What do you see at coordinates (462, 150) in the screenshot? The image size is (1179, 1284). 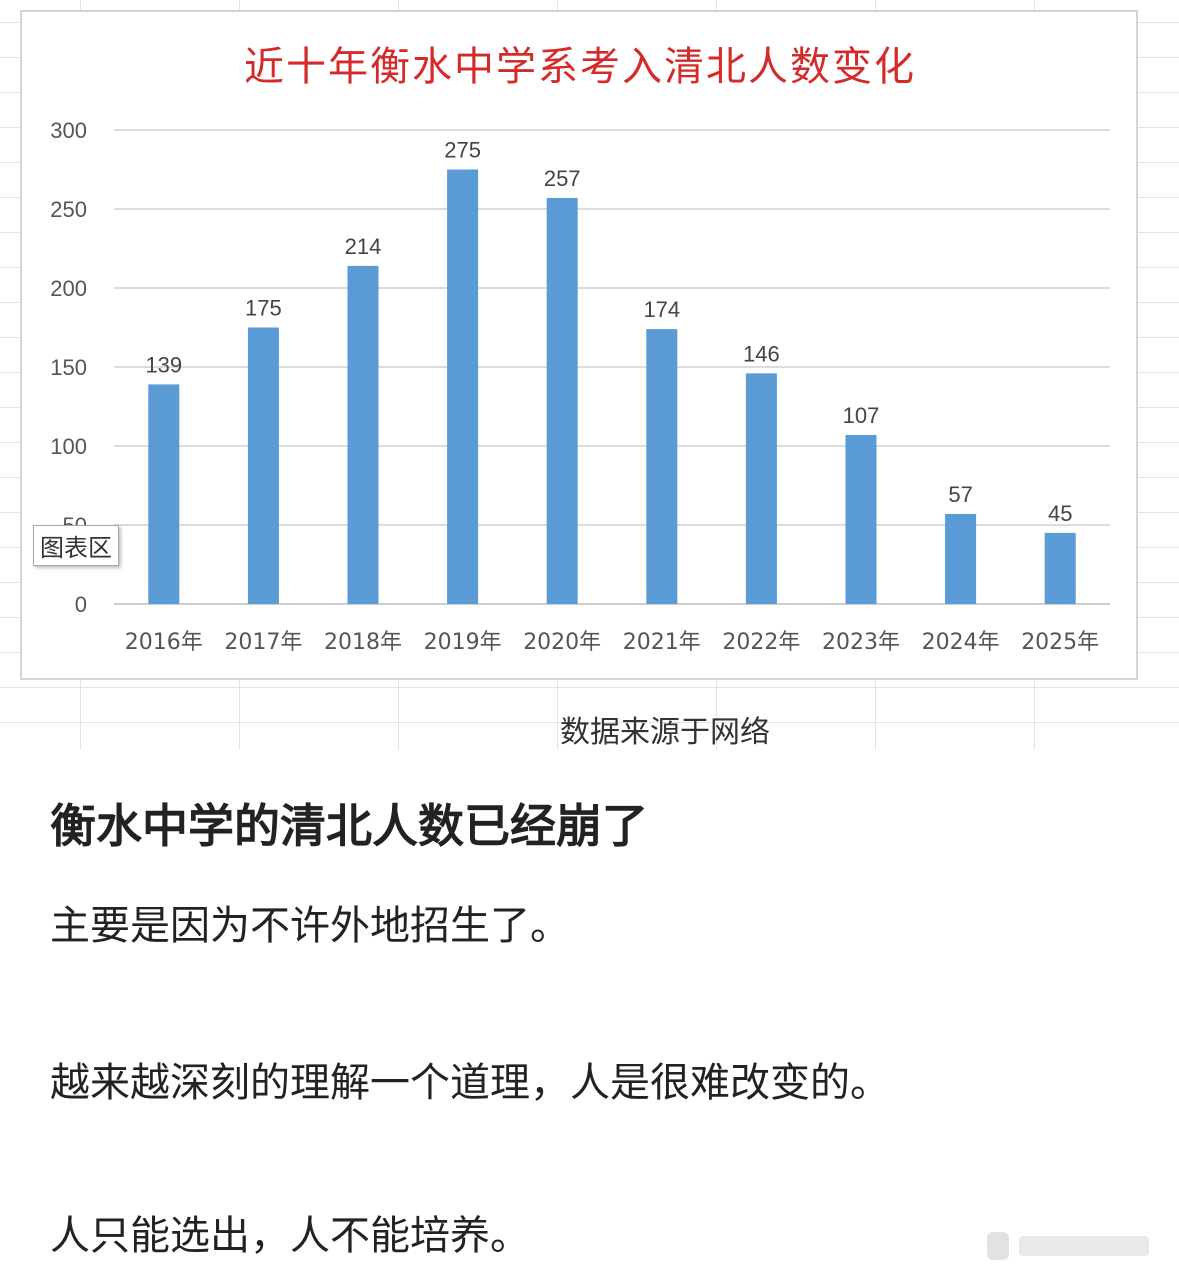 I see `data-label: 275` at bounding box center [462, 150].